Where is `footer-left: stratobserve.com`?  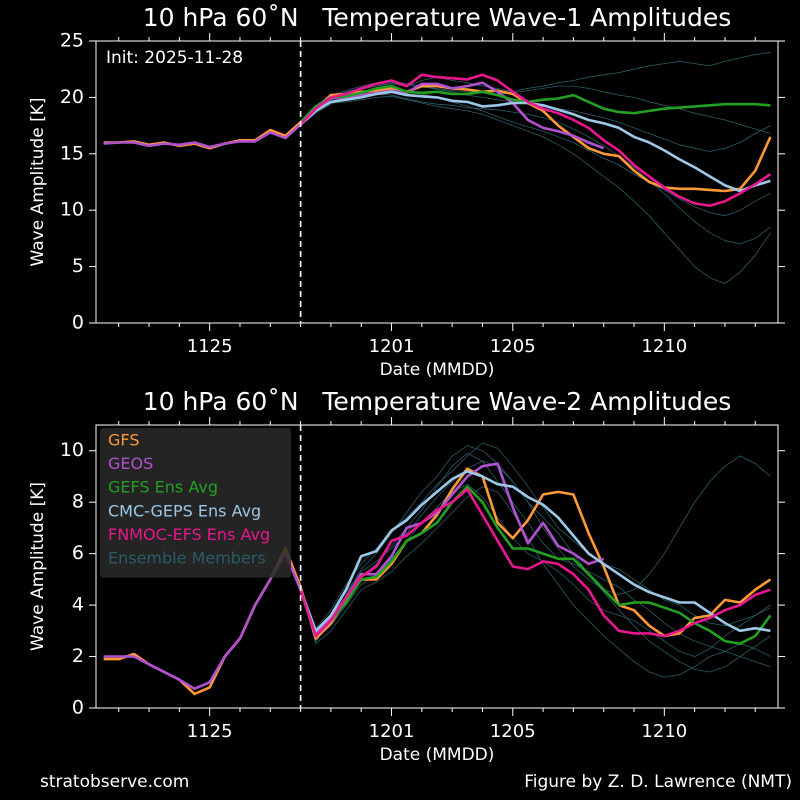
footer-left: stratobserve.com is located at coordinates (114, 782).